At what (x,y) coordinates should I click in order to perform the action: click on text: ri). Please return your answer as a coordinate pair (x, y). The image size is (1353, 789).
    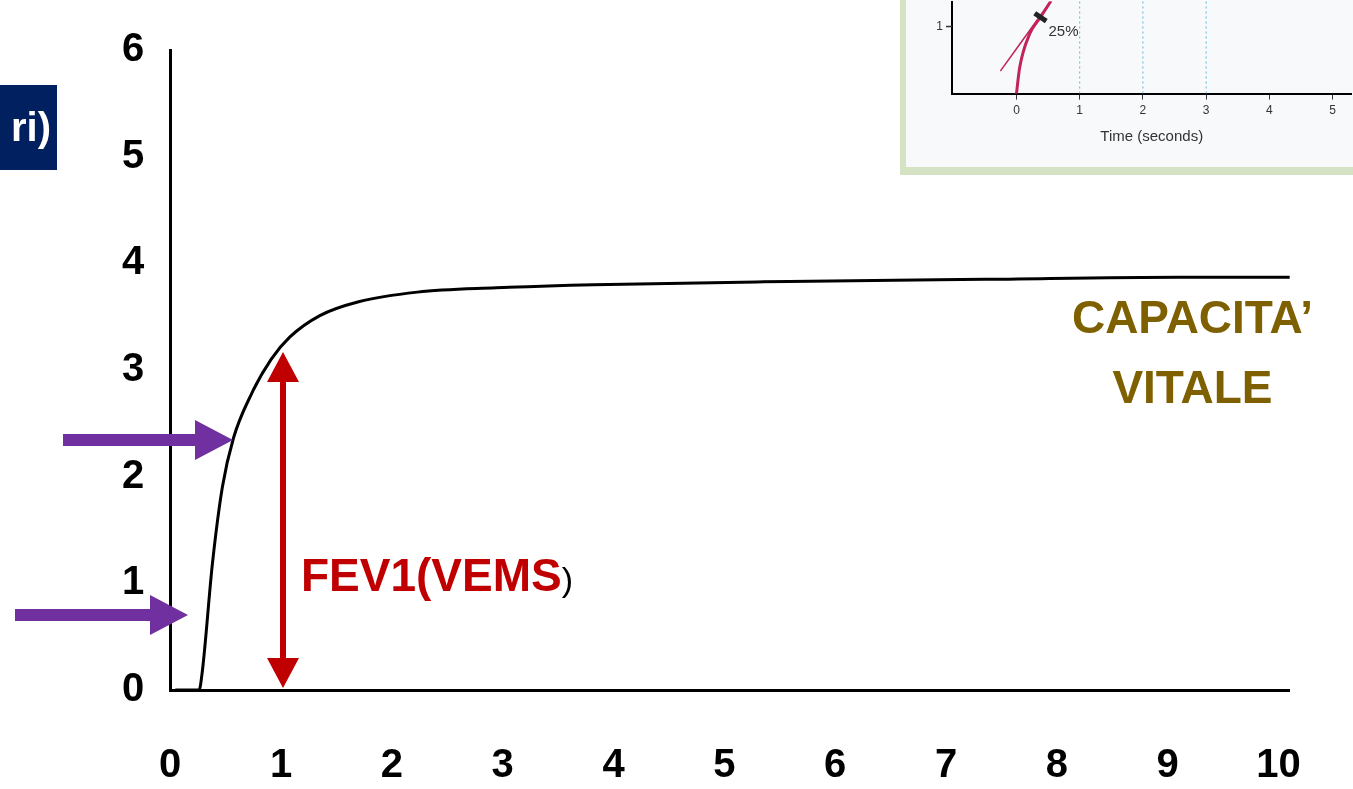
    Looking at the image, I should click on (28, 127).